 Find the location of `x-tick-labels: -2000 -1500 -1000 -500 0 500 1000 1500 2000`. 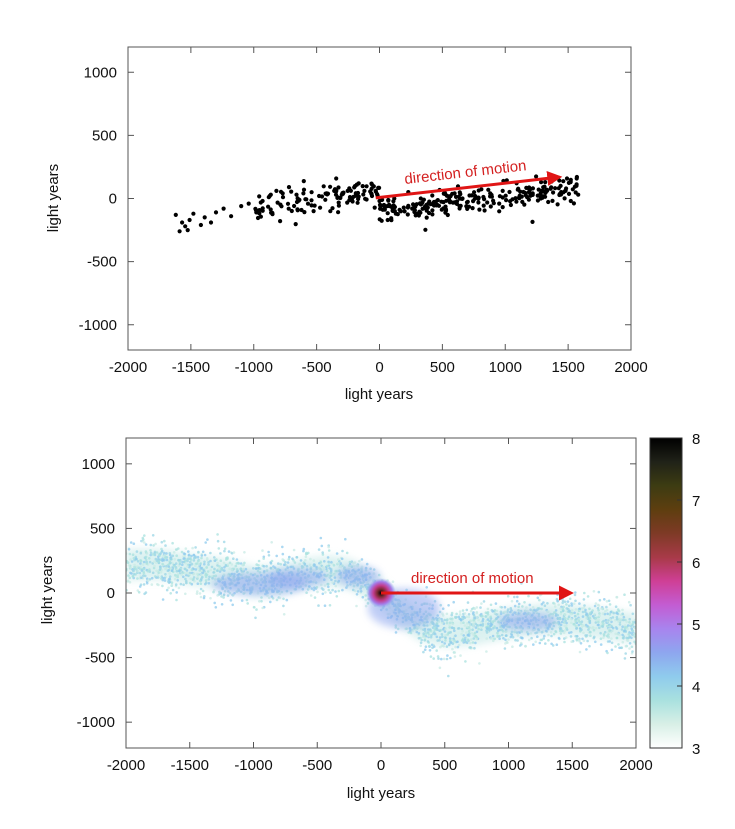

x-tick-labels: -2000 -1500 -1000 -500 0 500 1000 1500 2000 is located at coordinates (380, 765).